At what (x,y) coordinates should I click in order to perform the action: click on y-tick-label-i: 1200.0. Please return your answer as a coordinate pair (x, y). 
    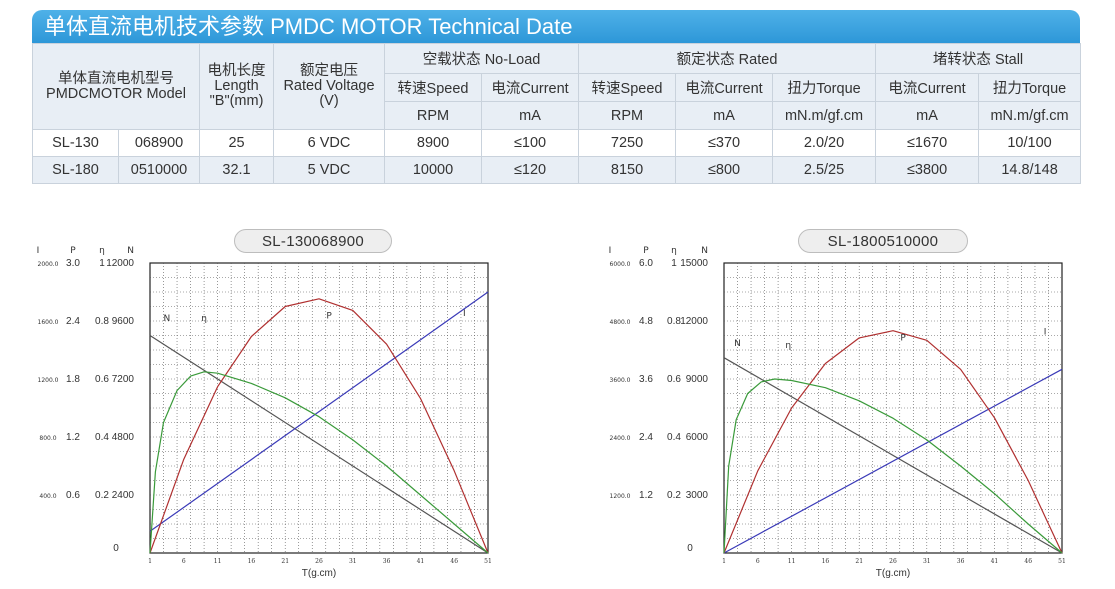
    Looking at the image, I should click on (48, 380).